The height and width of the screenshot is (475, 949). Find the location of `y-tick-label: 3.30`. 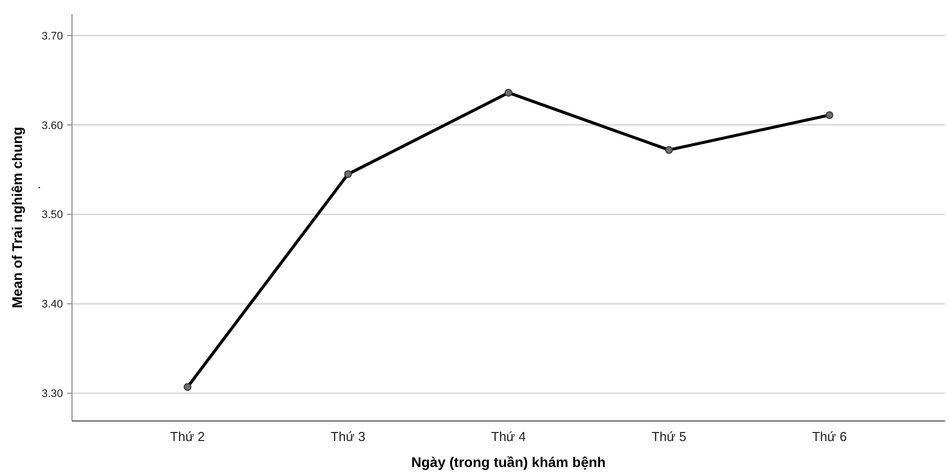

y-tick-label: 3.30 is located at coordinates (52, 394).